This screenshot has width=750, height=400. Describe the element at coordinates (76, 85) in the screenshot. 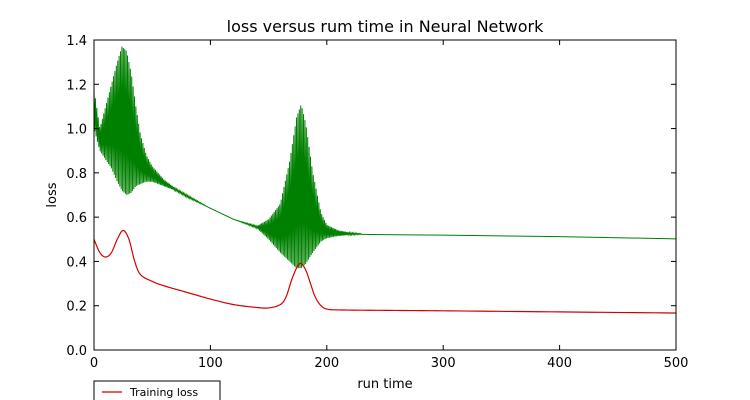

I see `y-tick-label: 1.2` at that location.